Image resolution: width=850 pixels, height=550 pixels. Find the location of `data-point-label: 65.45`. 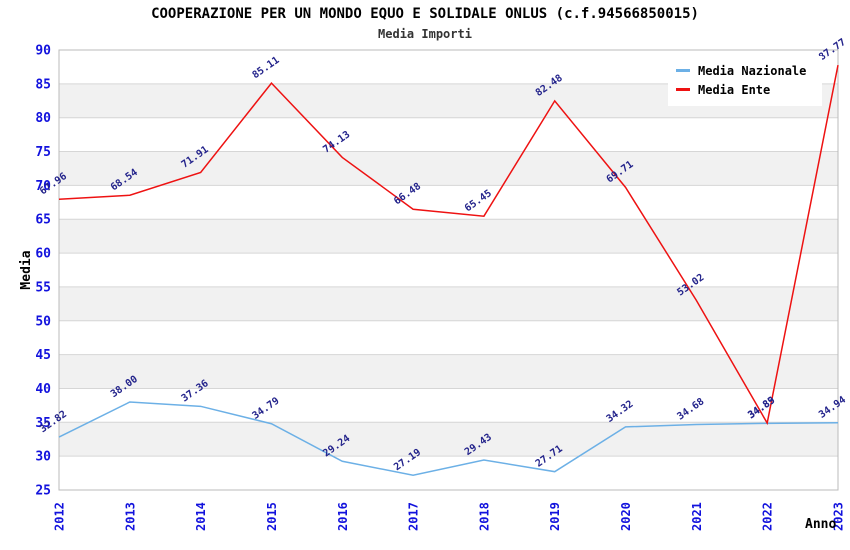

data-point-label: 65.45 is located at coordinates (478, 201).